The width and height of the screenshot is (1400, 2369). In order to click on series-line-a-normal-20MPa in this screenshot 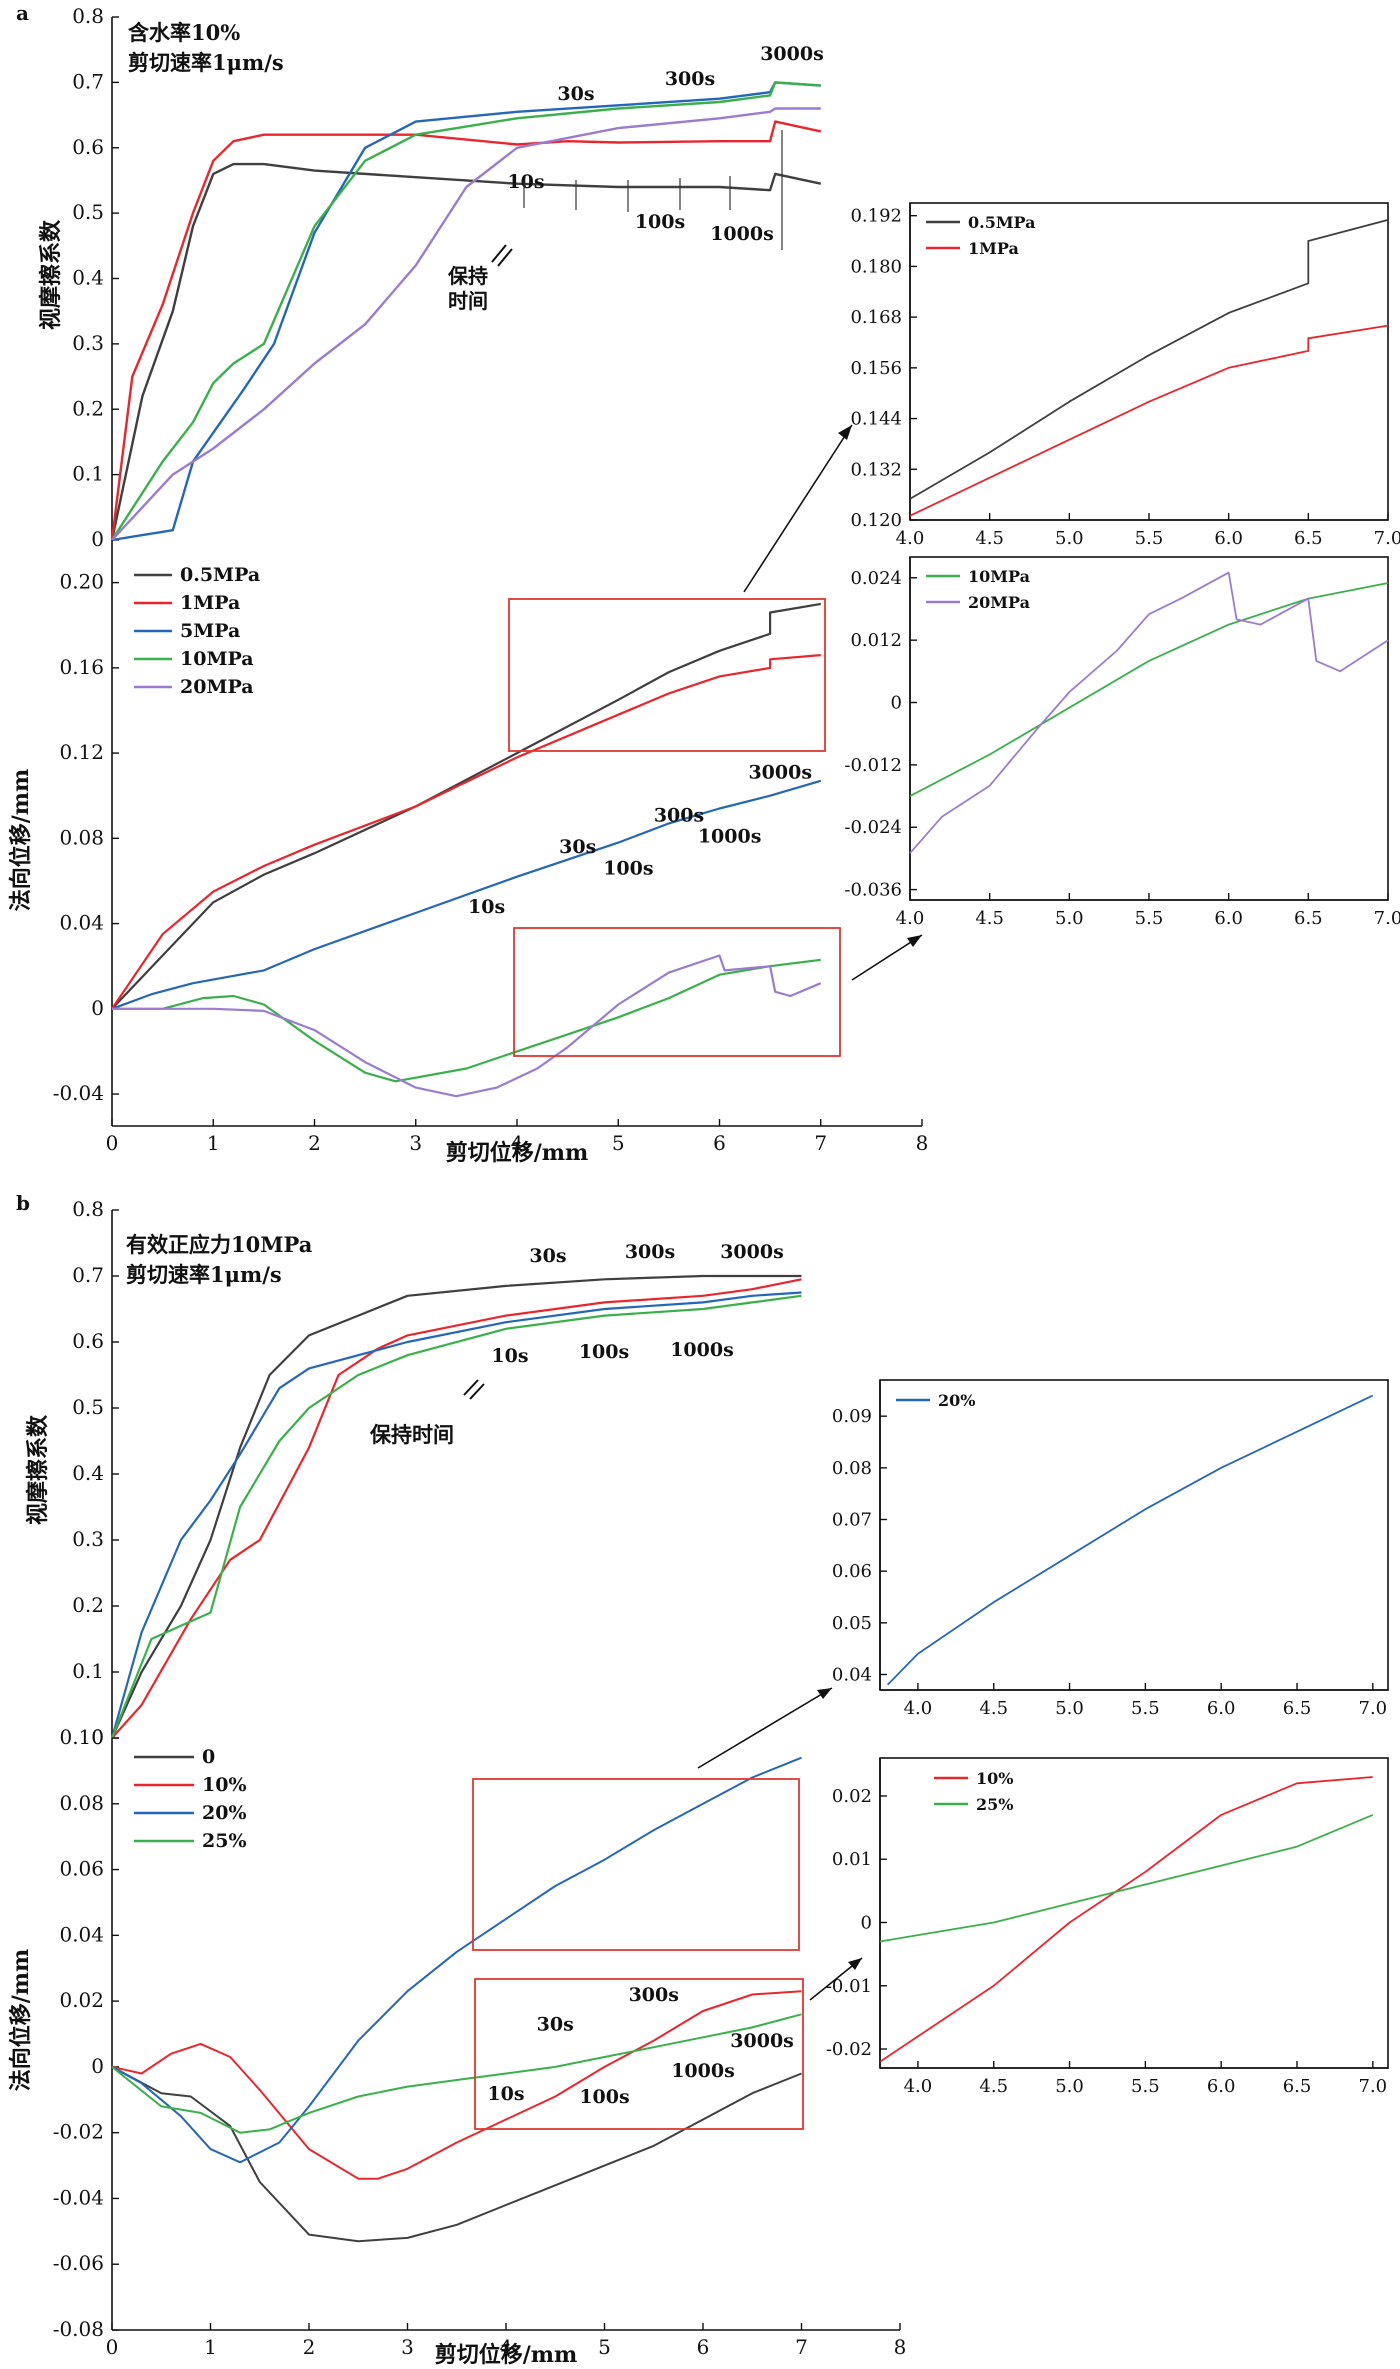, I will do `click(467, 1026)`.